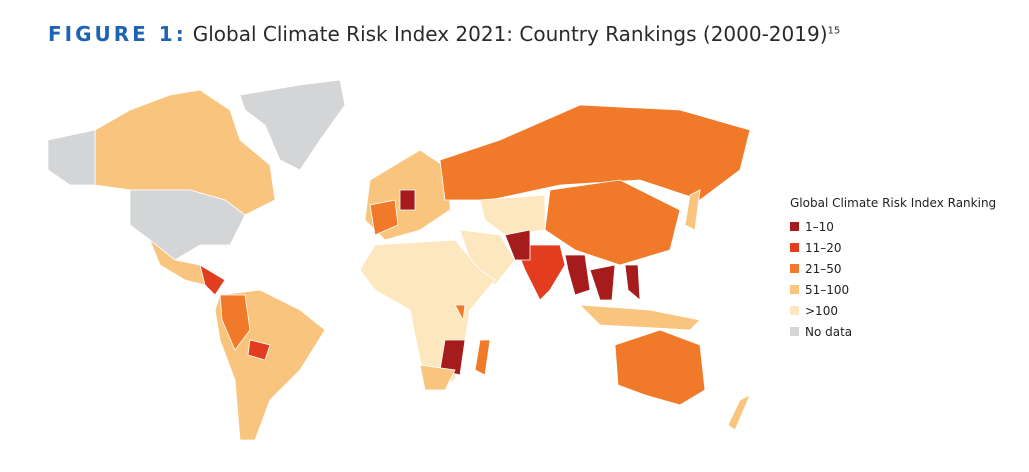 The width and height of the screenshot is (1029, 472). Describe the element at coordinates (834, 31) in the screenshot. I see `footnote-ref: 15` at that location.